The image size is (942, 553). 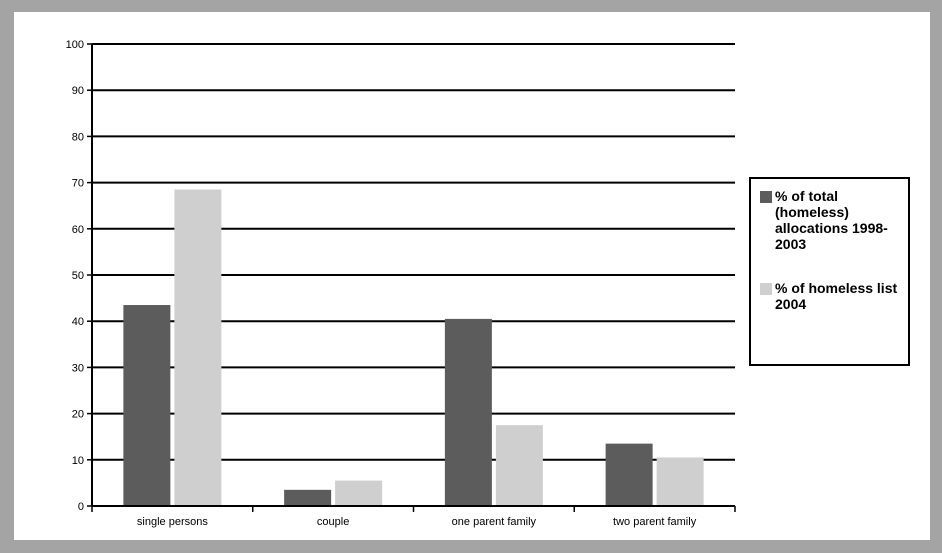 What do you see at coordinates (78, 230) in the screenshot?
I see `y-tick-label: 60` at bounding box center [78, 230].